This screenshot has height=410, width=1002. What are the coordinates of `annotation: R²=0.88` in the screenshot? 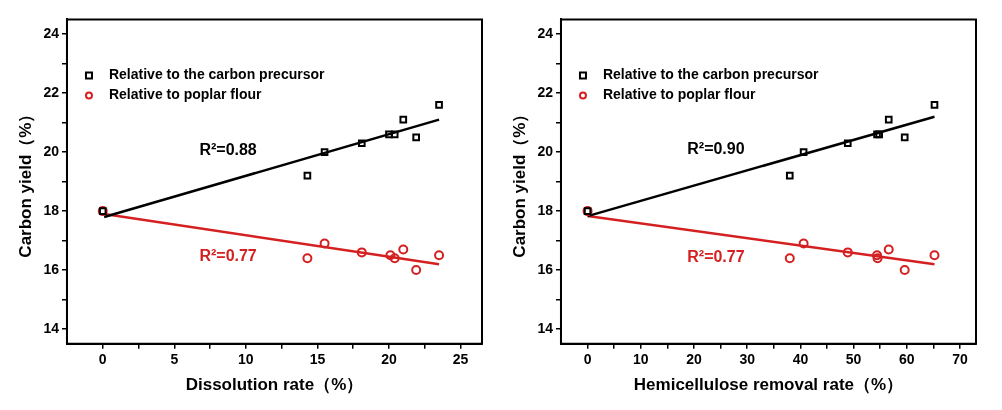 It's located at (228, 150).